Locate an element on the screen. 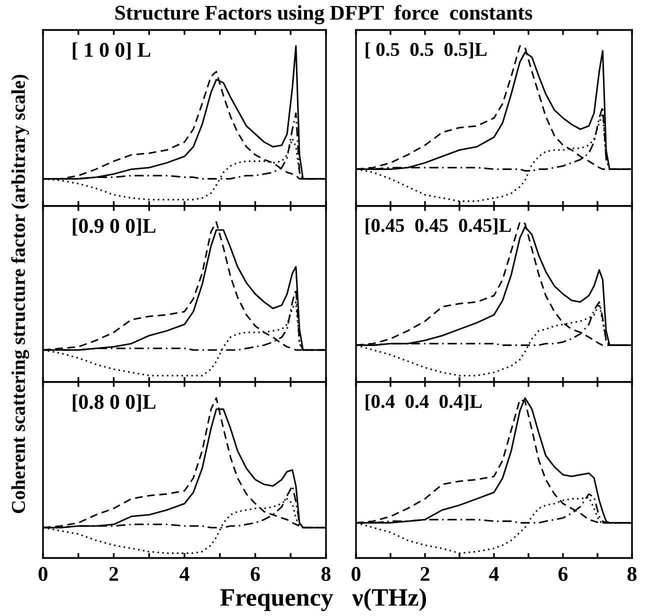  y-axis-title: Coherent scattering structure factor (arbitrary scale) is located at coordinates (20, 294).